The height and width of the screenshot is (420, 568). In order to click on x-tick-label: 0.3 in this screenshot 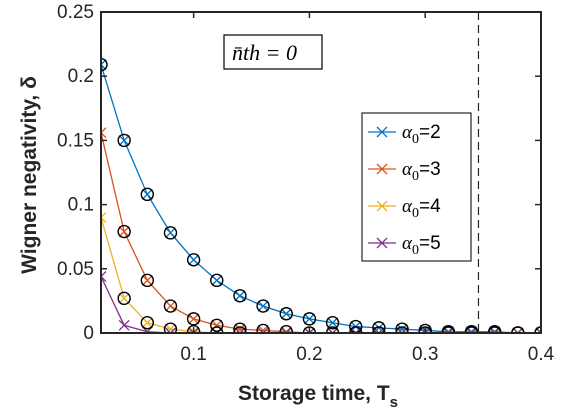, I will do `click(425, 354)`.